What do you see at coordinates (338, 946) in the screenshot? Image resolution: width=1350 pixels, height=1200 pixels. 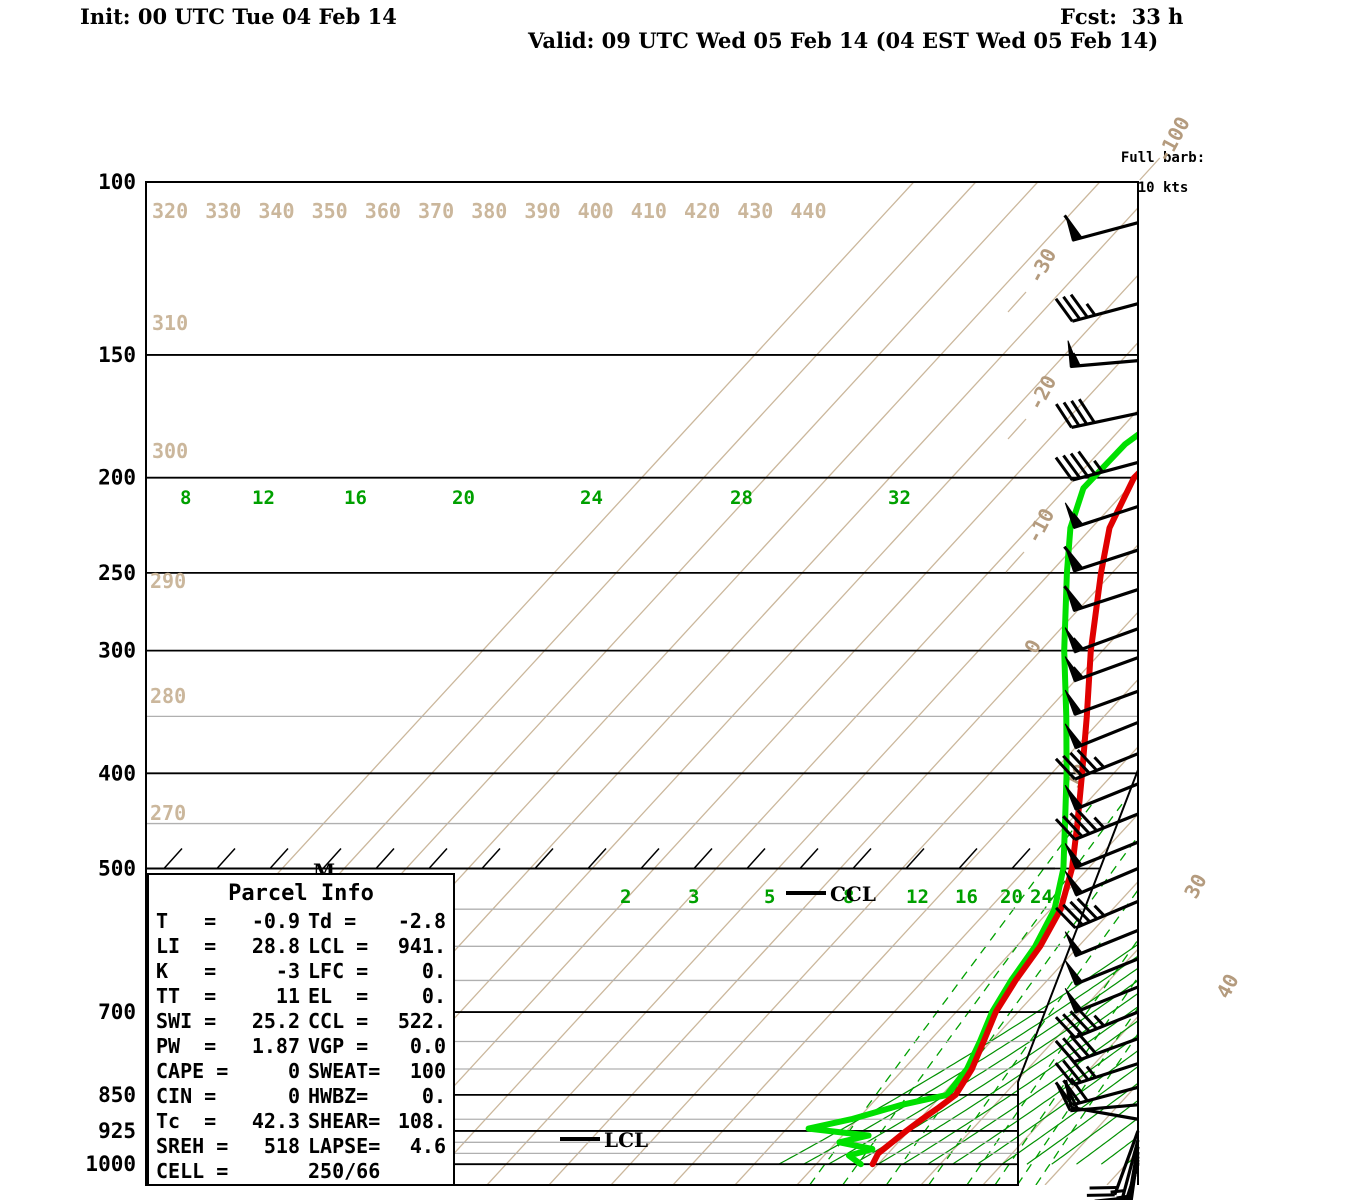 I see `parcel-row-label-right: LCL =` at bounding box center [338, 946].